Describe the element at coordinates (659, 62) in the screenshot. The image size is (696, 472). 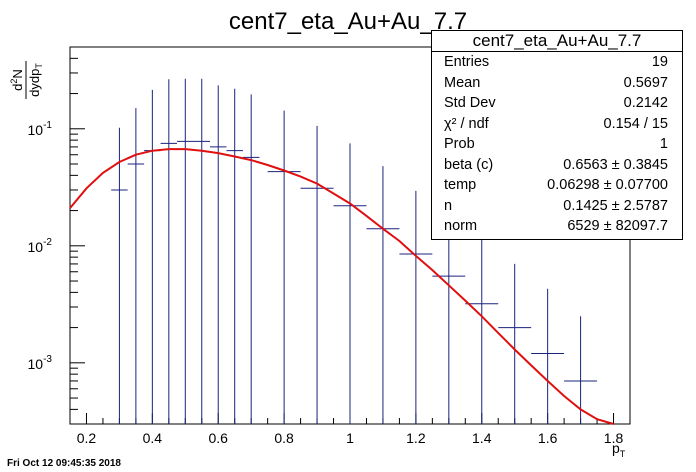
I see `stats-value: 19` at that location.